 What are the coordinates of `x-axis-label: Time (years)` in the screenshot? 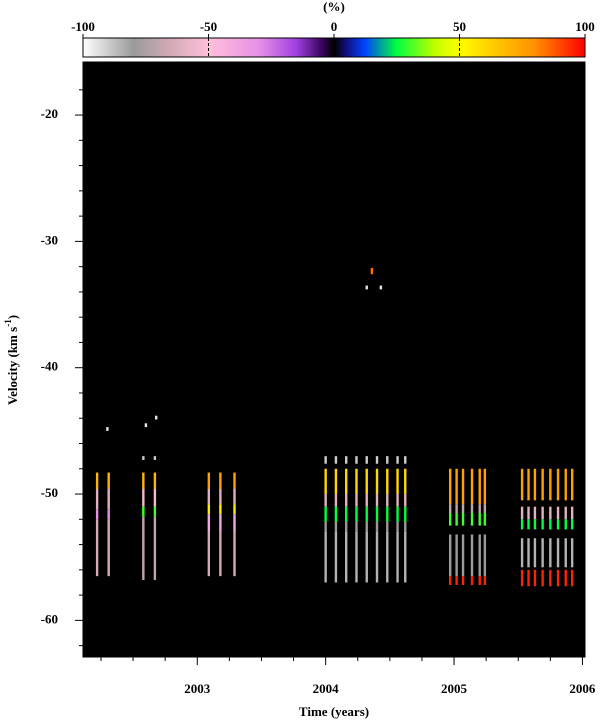 It's located at (334, 711).